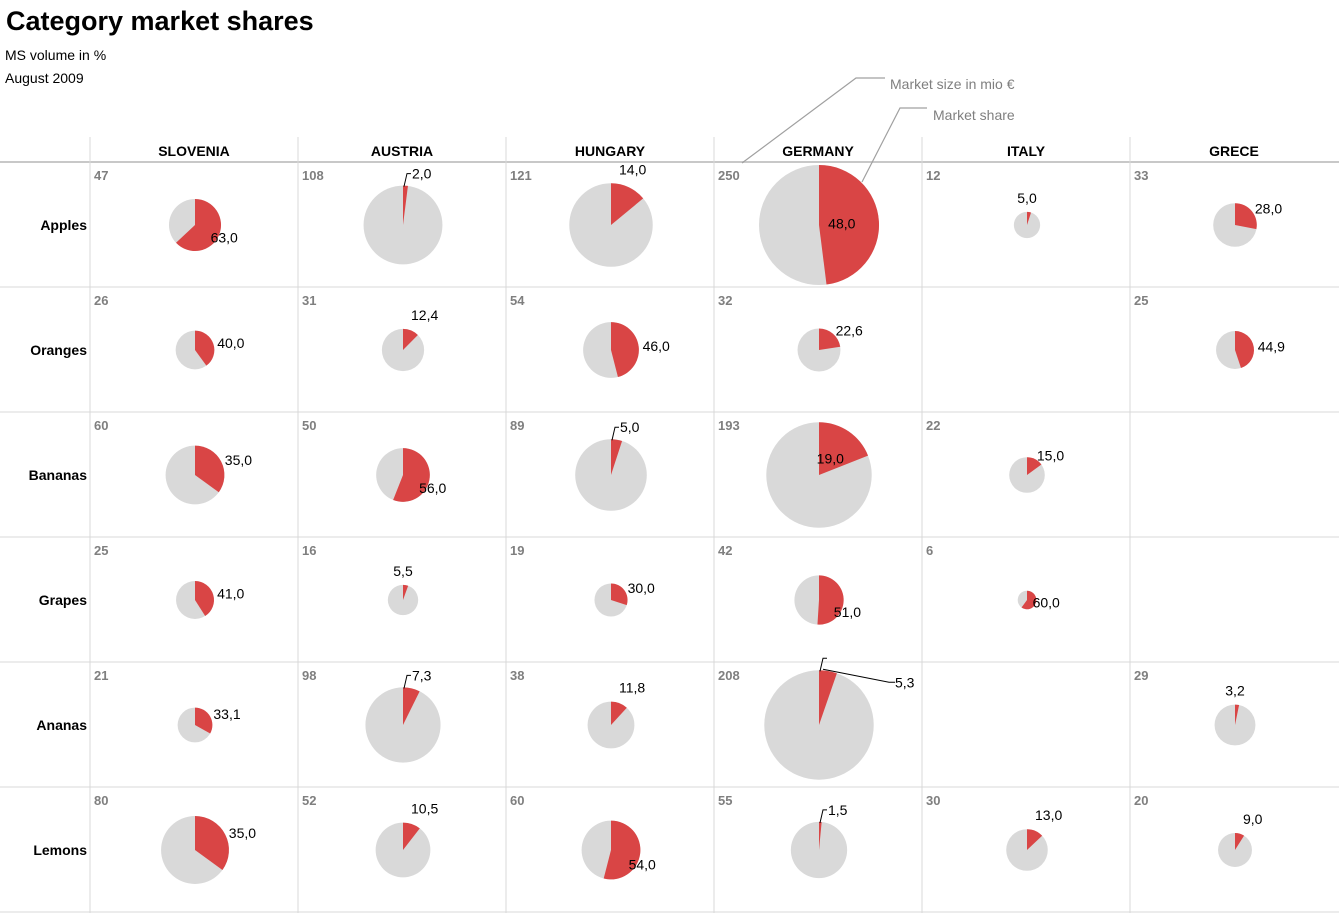 The height and width of the screenshot is (913, 1339). What do you see at coordinates (933, 175) in the screenshot?
I see `market-size-label: 12` at bounding box center [933, 175].